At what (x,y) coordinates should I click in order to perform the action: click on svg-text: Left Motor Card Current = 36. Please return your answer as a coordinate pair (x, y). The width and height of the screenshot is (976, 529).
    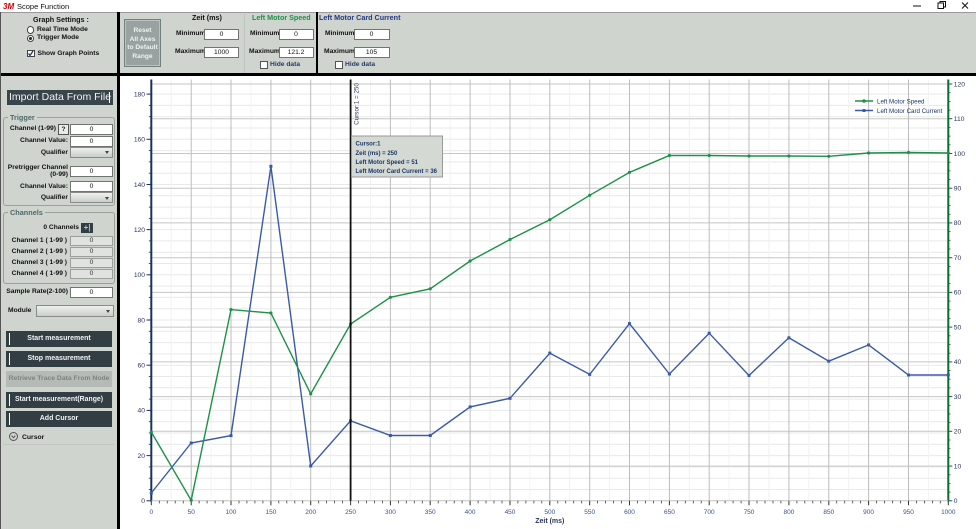
    Looking at the image, I should click on (397, 172).